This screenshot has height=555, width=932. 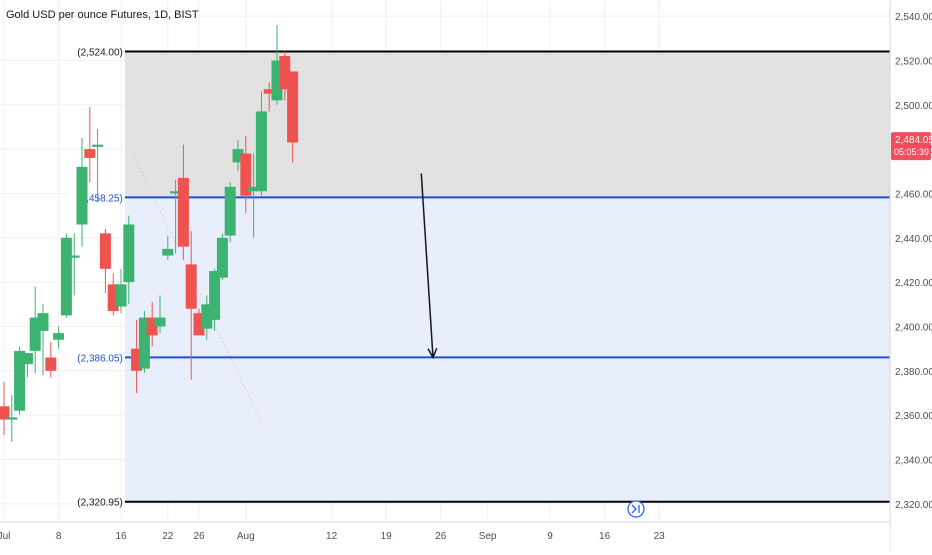 I want to click on x-tick-label: Sep, so click(x=488, y=536).